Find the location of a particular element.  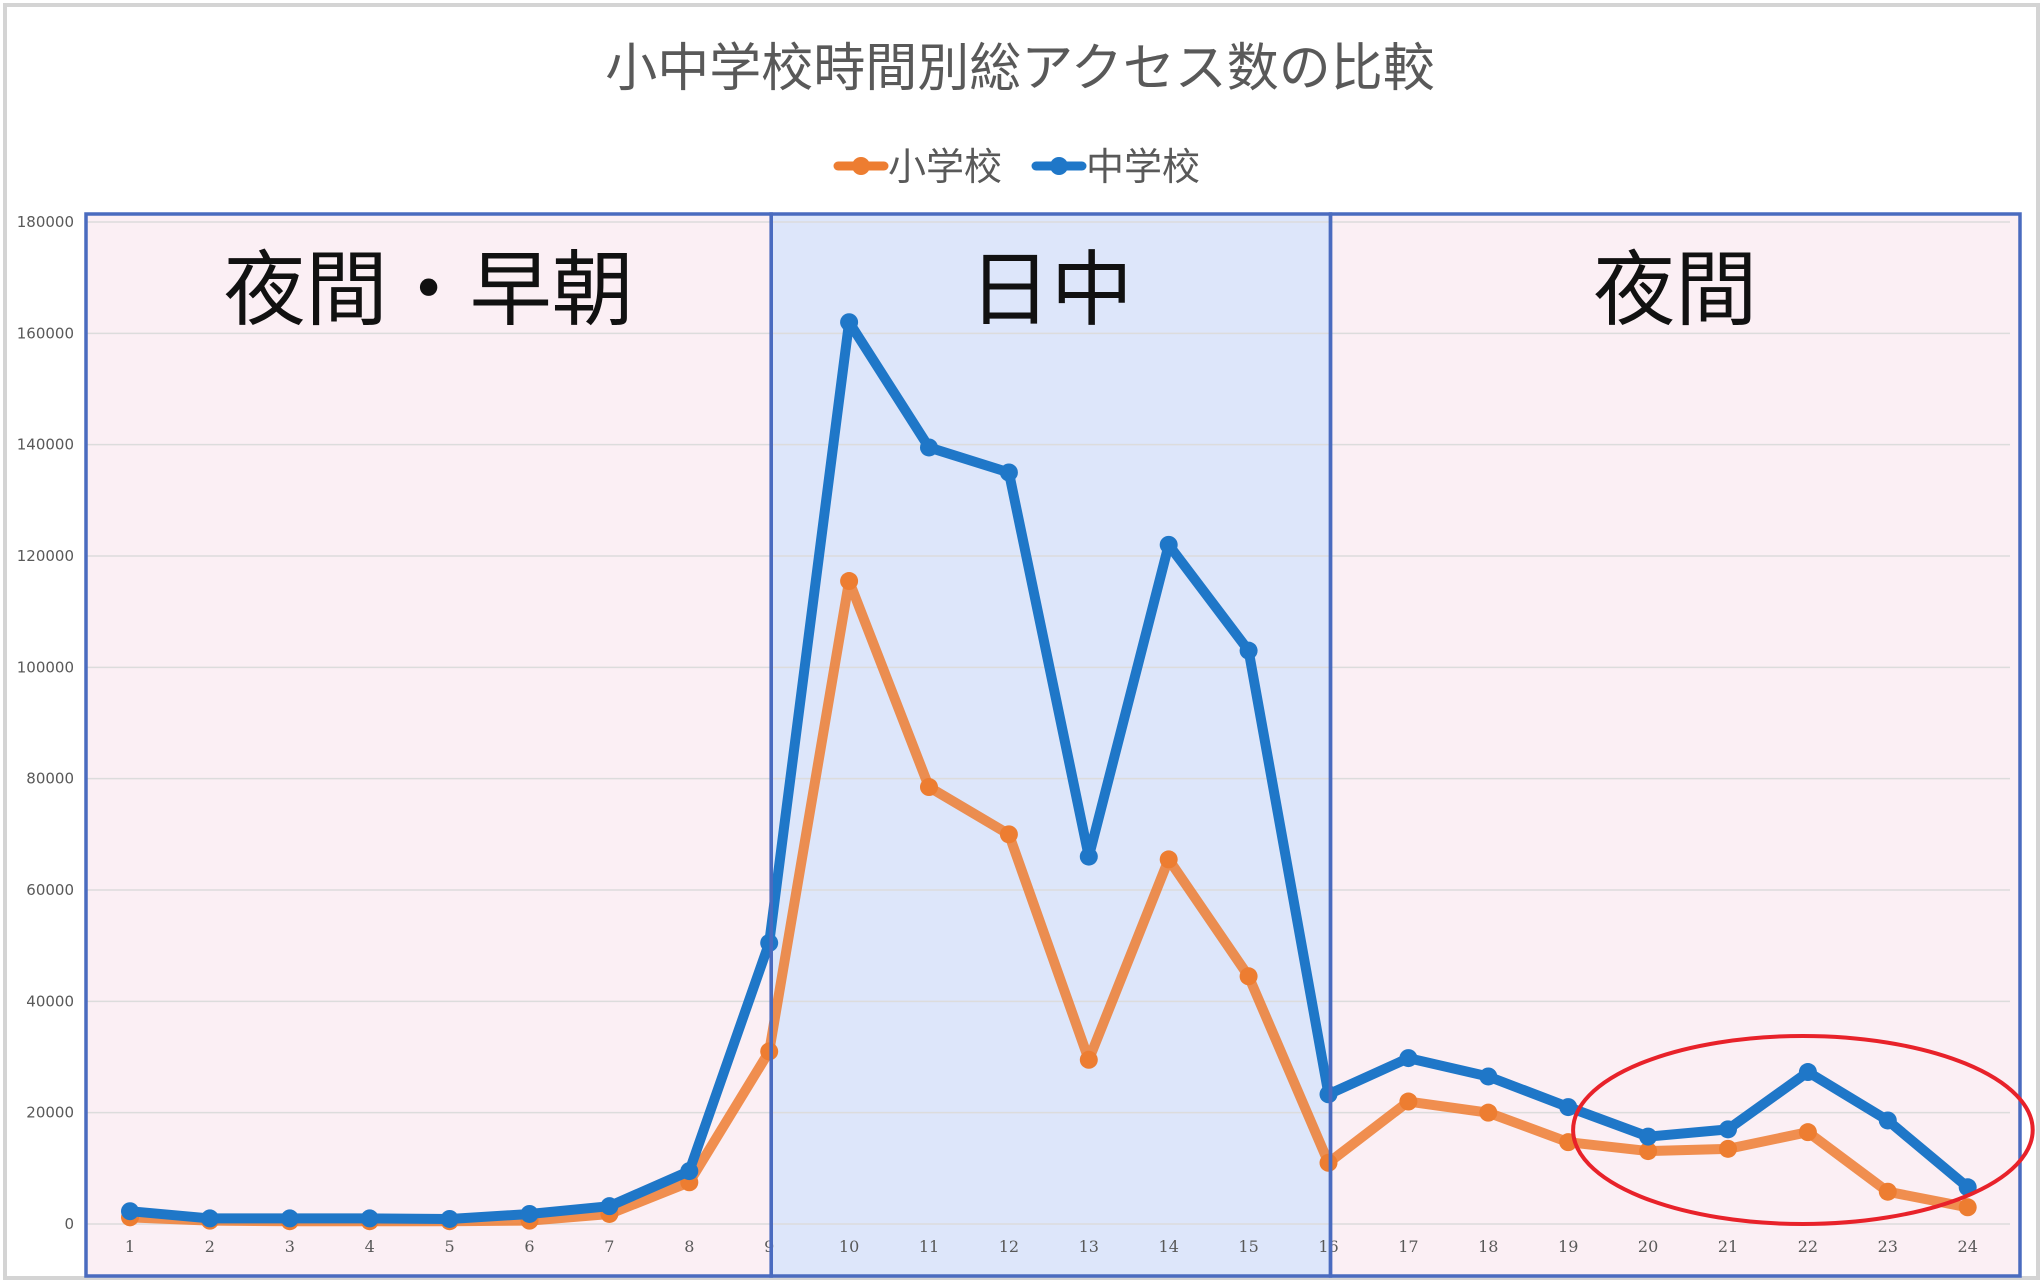

y-tick-label: 120000 is located at coordinates (45, 556).